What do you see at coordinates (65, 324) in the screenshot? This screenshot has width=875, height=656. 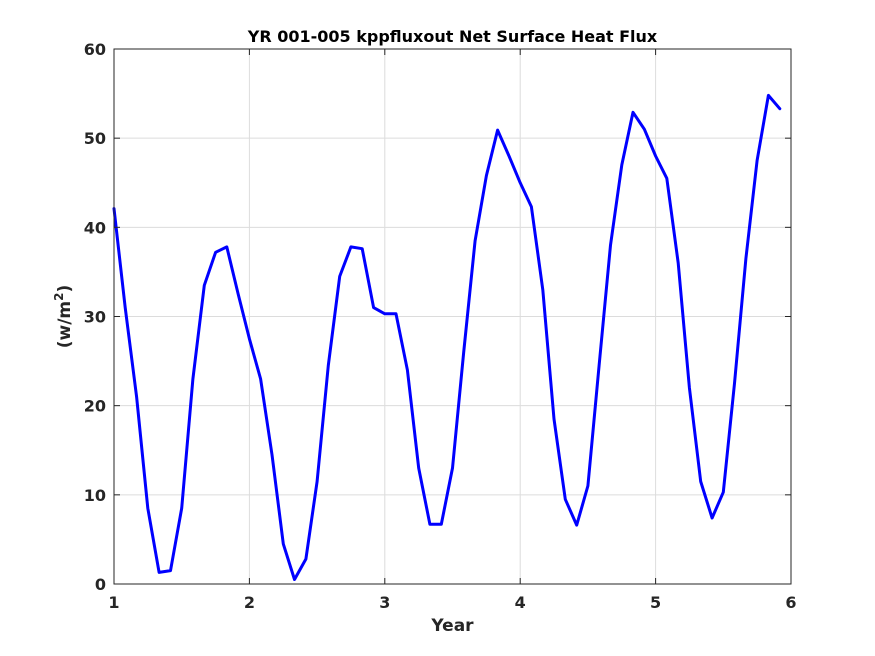 I see `y-axis-label-main: (w/m` at bounding box center [65, 324].